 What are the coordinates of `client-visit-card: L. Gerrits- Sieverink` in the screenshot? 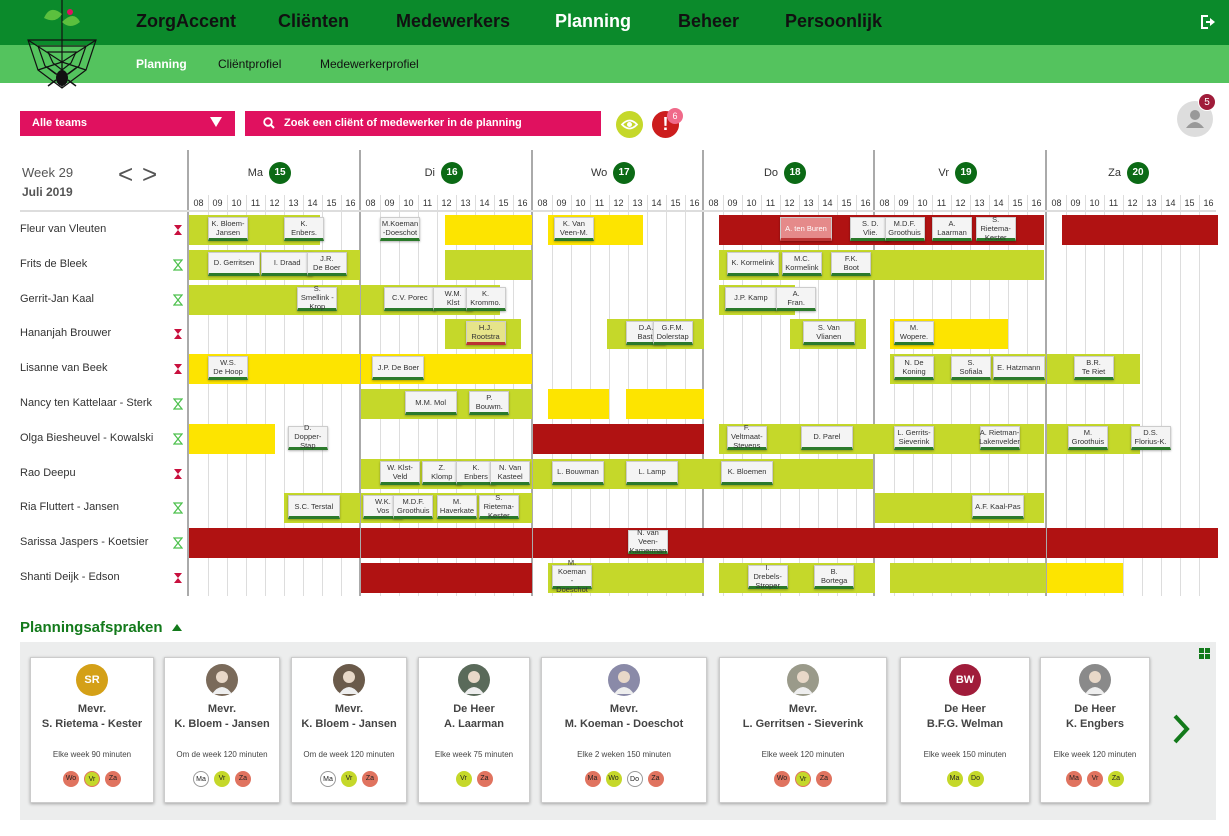 It's located at (914, 437).